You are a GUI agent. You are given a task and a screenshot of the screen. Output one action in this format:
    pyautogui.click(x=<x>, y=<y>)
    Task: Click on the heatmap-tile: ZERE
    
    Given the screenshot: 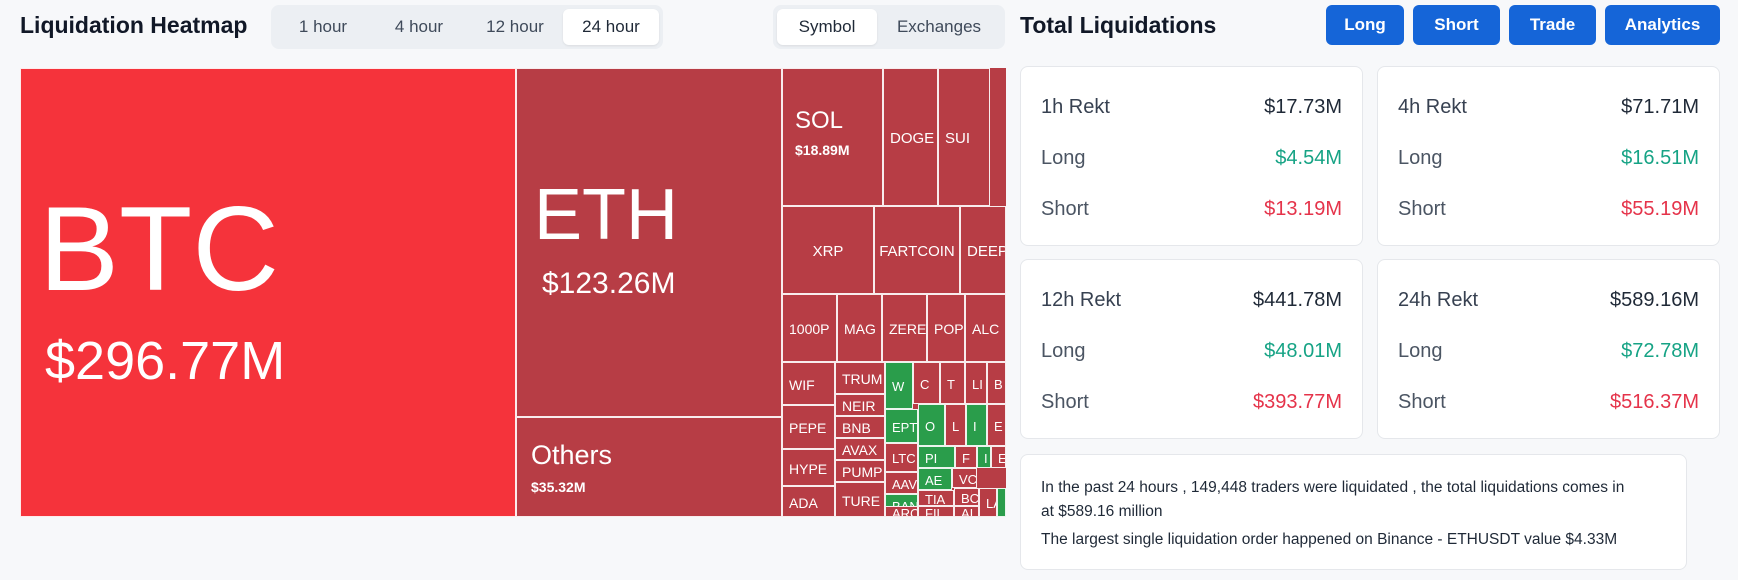 What is the action you would take?
    pyautogui.click(x=904, y=328)
    